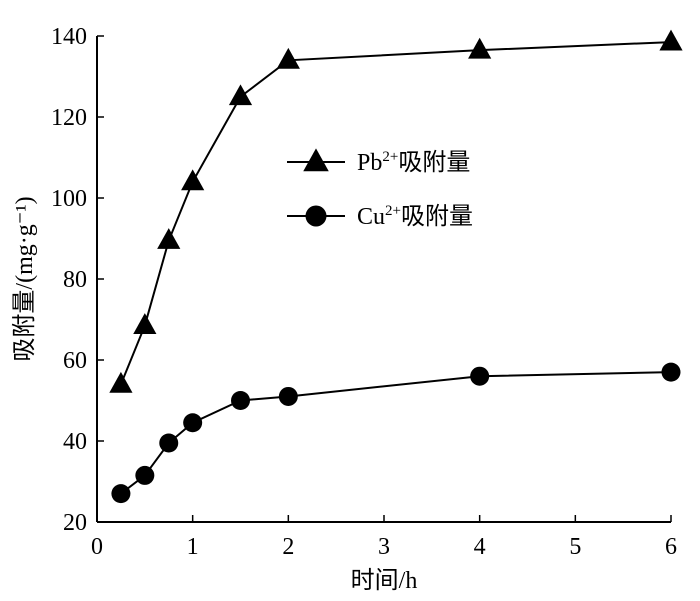 The width and height of the screenshot is (700, 601). I want to click on y-axis-title: 吸附量/(mg·g⁻¹), so click(24, 278).